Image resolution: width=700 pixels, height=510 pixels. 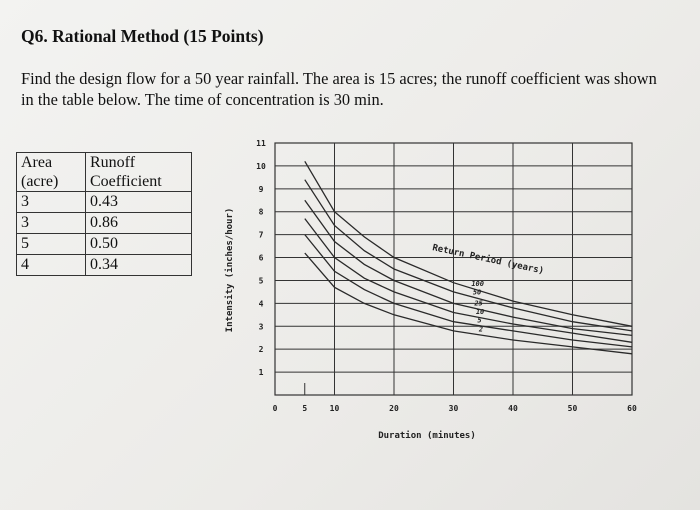 What do you see at coordinates (573, 408) in the screenshot?
I see `x-tick-label: 50` at bounding box center [573, 408].